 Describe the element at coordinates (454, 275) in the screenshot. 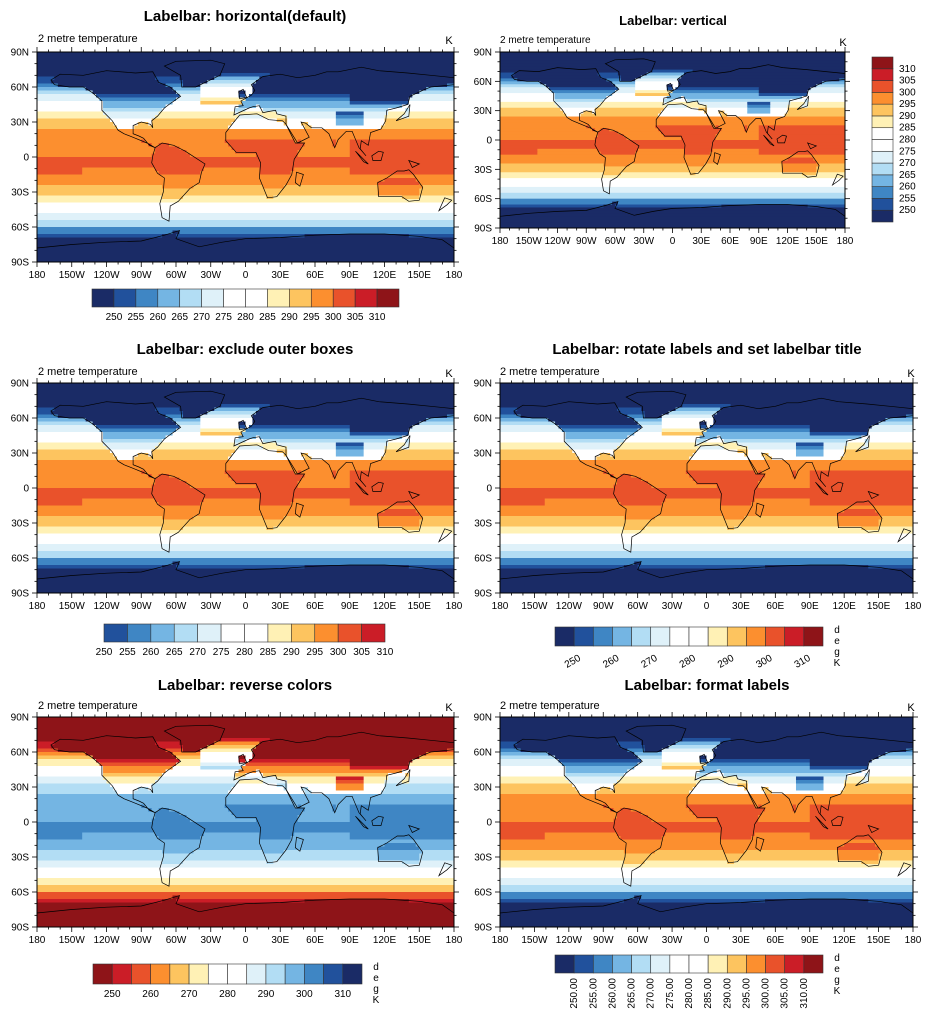

I see `x-tick-label: 180` at that location.